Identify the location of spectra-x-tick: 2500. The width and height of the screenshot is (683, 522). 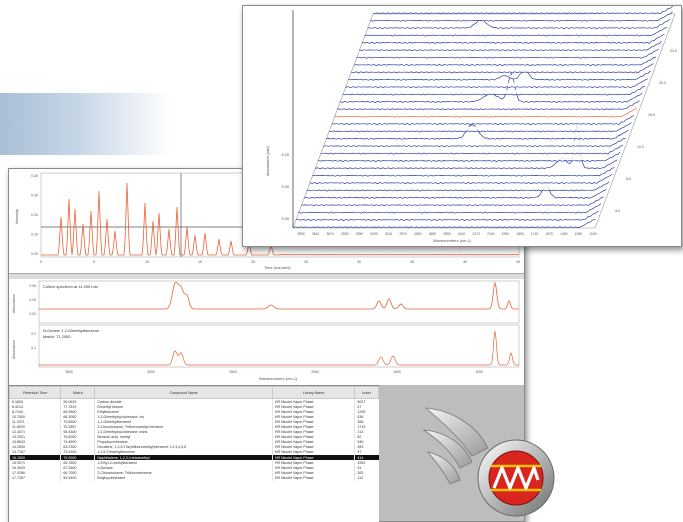
(233, 372).